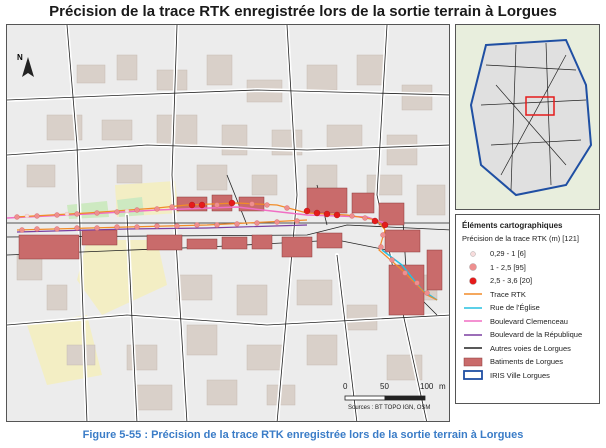 The image size is (606, 448). I want to click on legend-symbol-dot-mid, so click(473, 267).